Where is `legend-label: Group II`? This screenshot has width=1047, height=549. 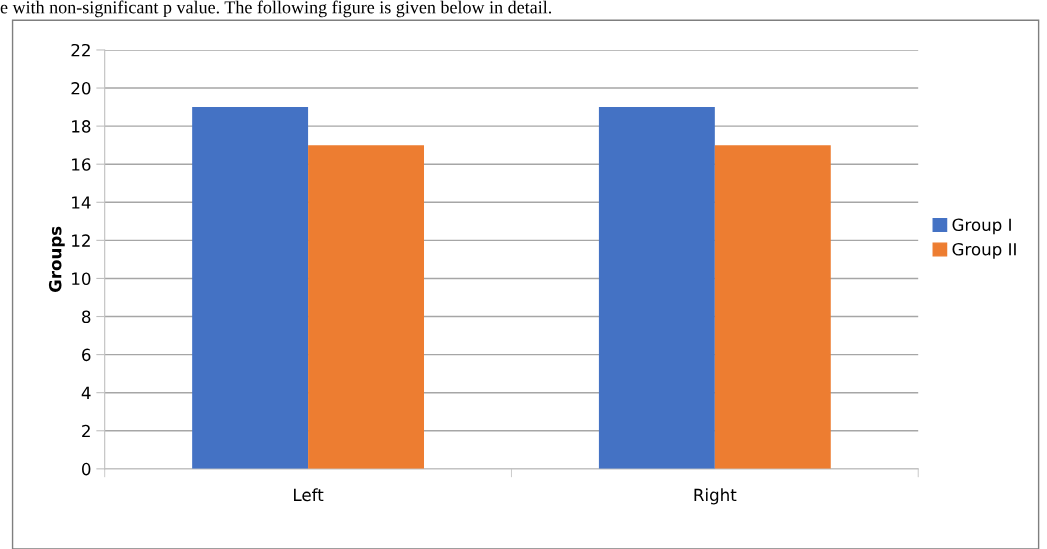
legend-label: Group II is located at coordinates (984, 250).